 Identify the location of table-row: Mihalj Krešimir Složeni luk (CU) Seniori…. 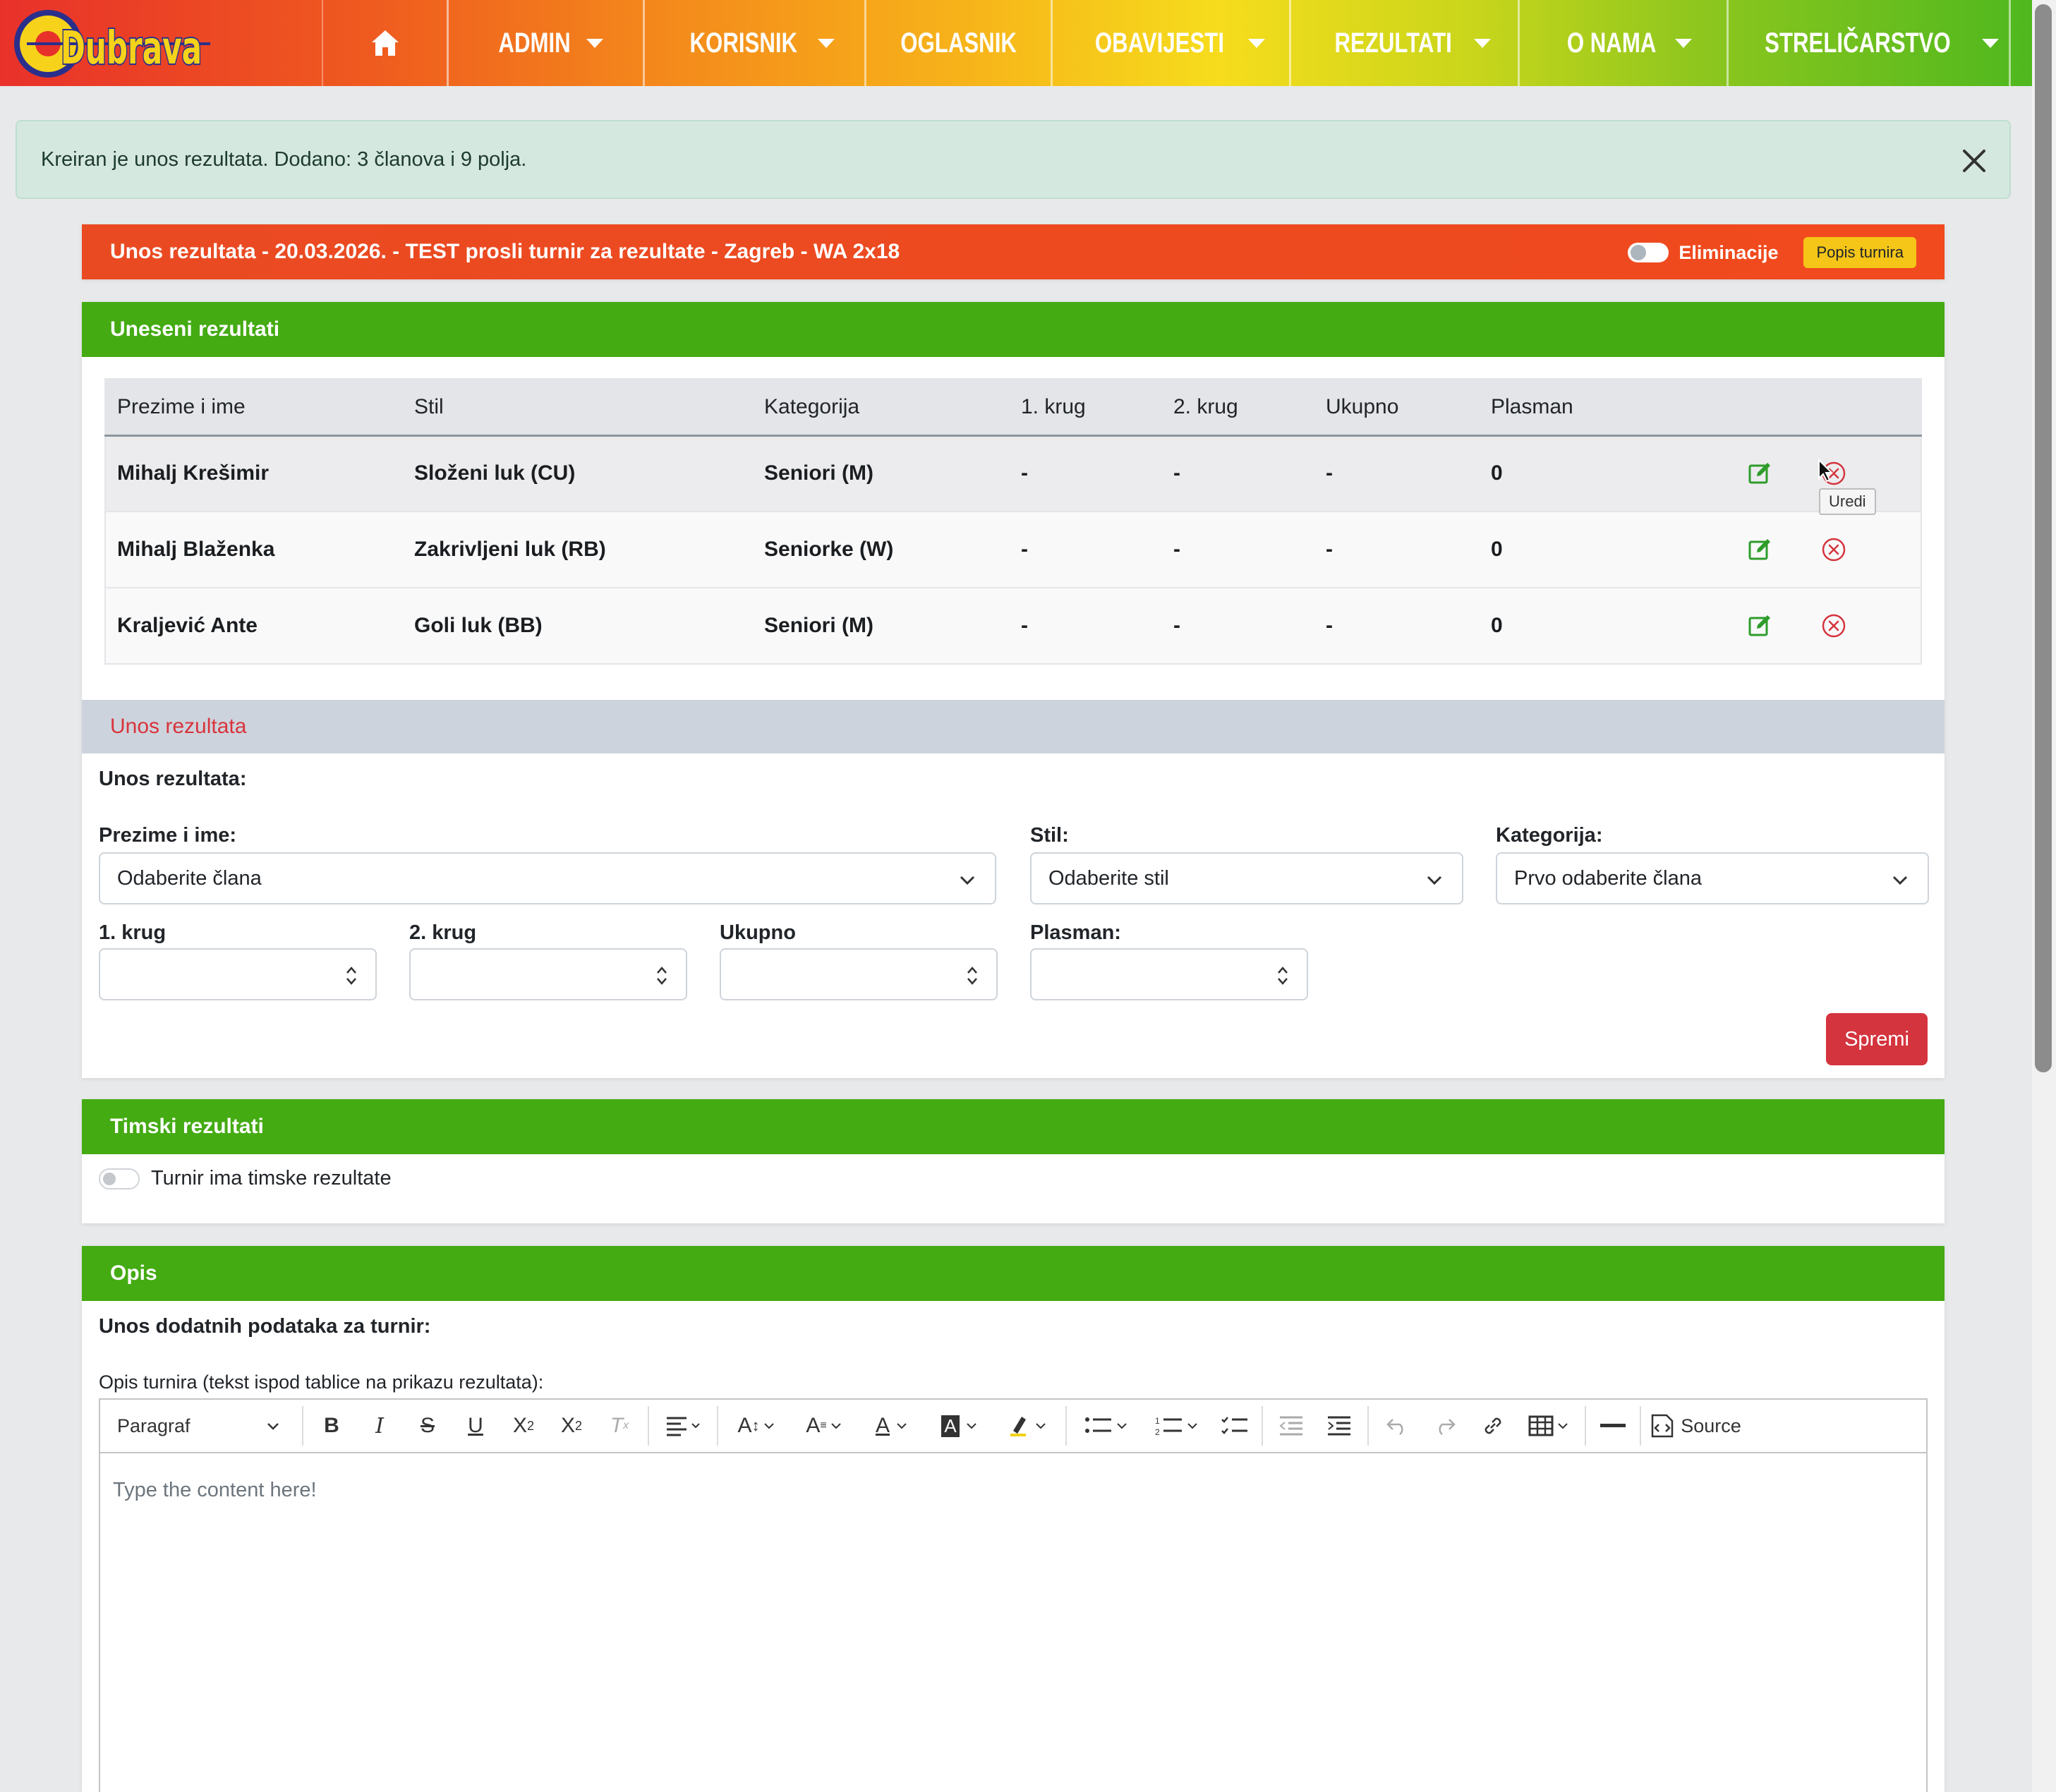
(1013, 473).